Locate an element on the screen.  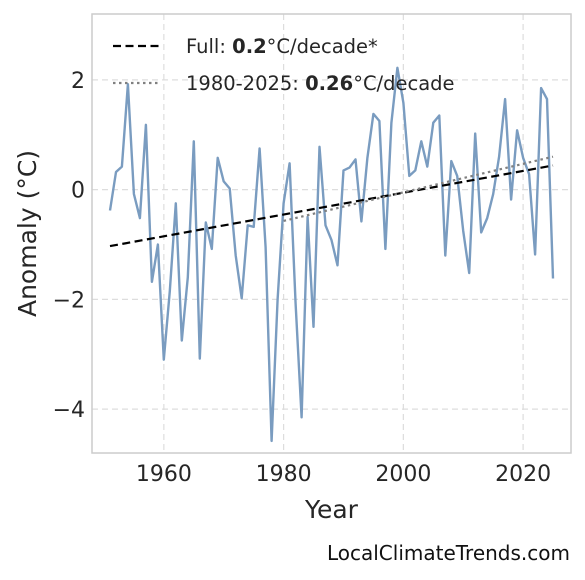
legend-text-prefix: 1980-2025: is located at coordinates (245, 83).